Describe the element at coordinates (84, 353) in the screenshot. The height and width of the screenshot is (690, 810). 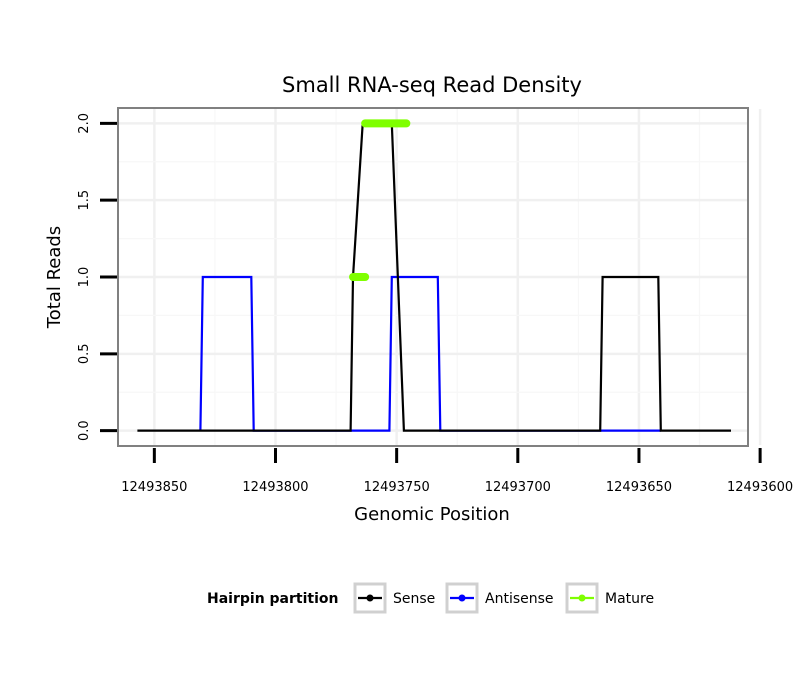
I see `y-tick-label: 0.5` at that location.